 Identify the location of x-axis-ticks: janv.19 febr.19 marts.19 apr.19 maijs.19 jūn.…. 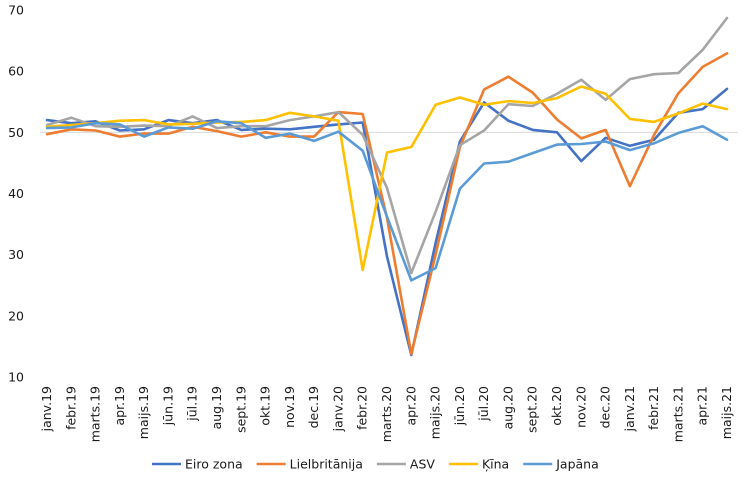
(386, 414).